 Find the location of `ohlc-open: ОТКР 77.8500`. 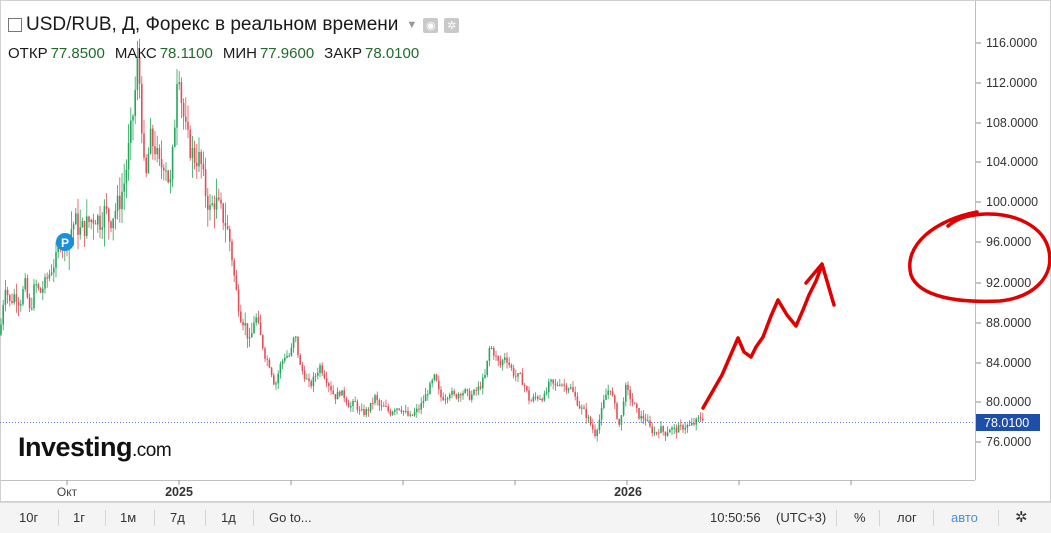

ohlc-open: ОТКР 77.8500 is located at coordinates (56, 53).